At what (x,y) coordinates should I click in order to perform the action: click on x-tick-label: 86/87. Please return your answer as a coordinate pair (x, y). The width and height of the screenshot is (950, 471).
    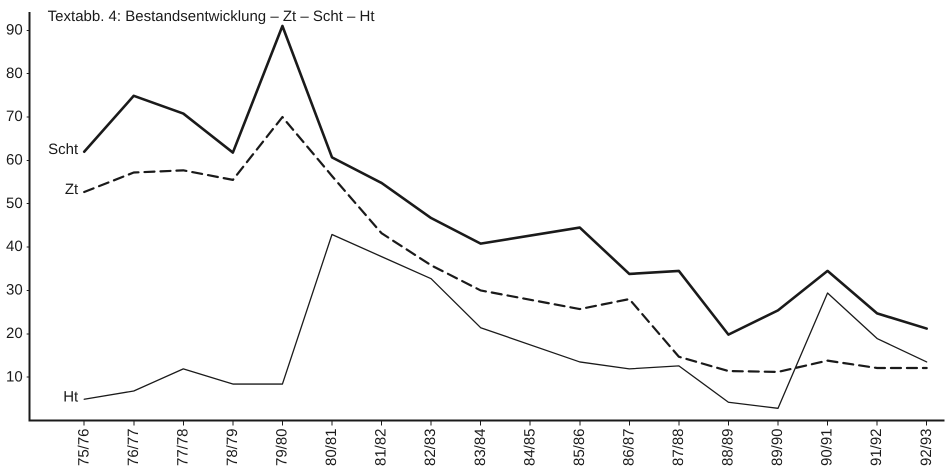
    Looking at the image, I should click on (629, 447).